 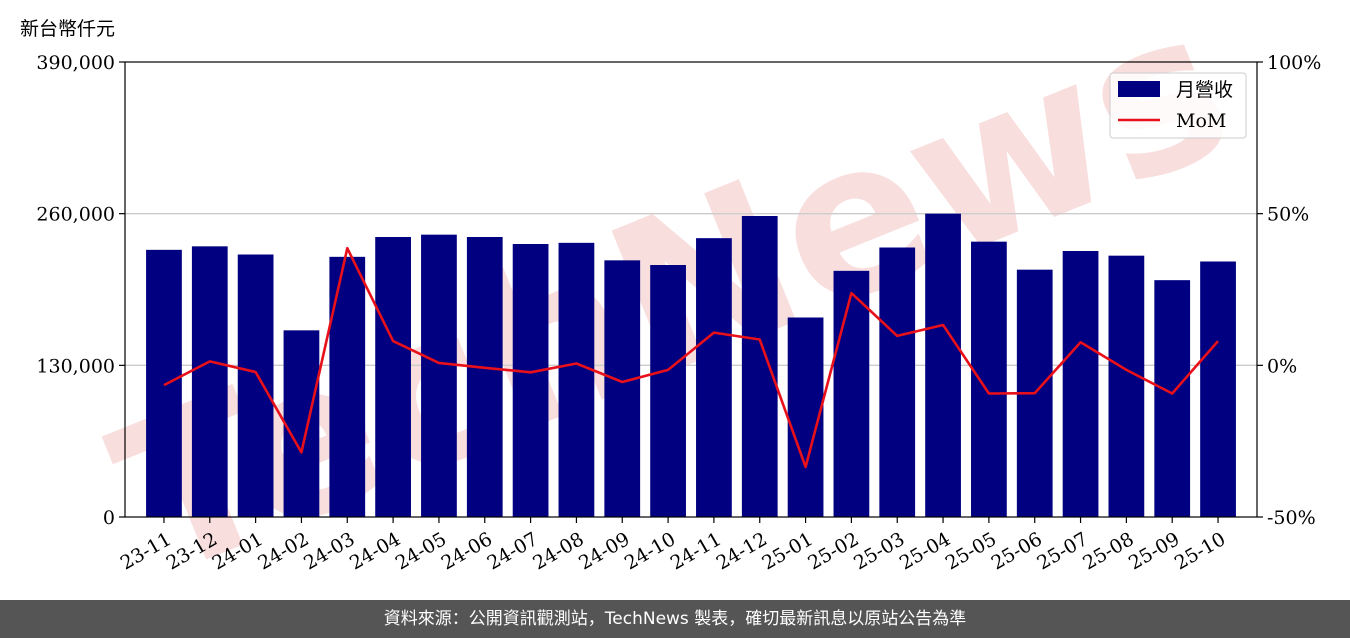 What do you see at coordinates (1288, 215) in the screenshot?
I see `right-tick-label: 50%` at bounding box center [1288, 215].